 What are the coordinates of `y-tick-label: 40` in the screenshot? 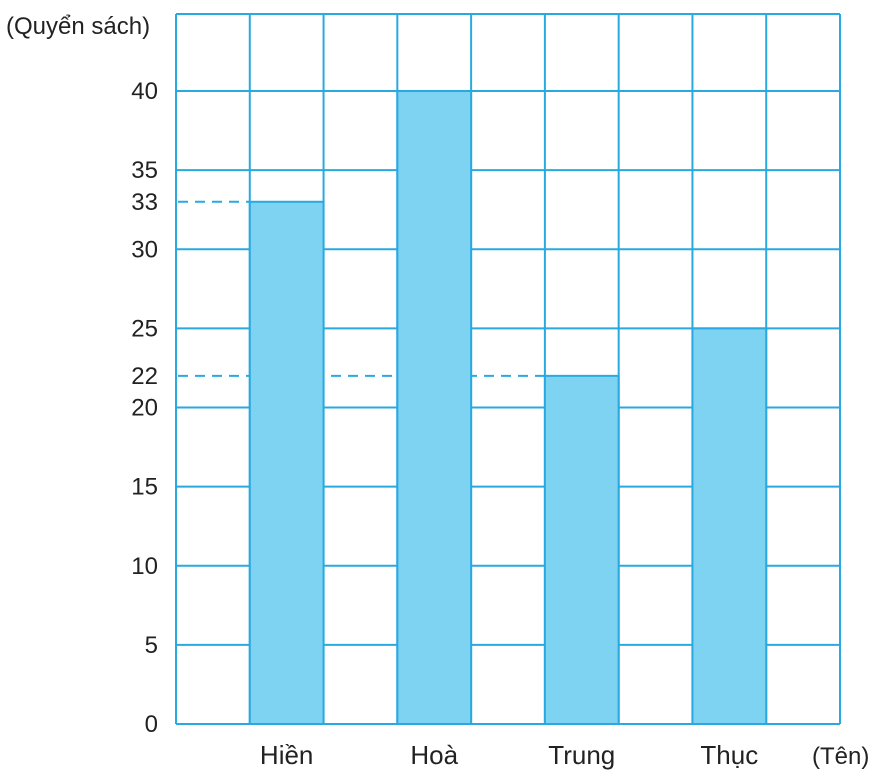 It's located at (144, 91).